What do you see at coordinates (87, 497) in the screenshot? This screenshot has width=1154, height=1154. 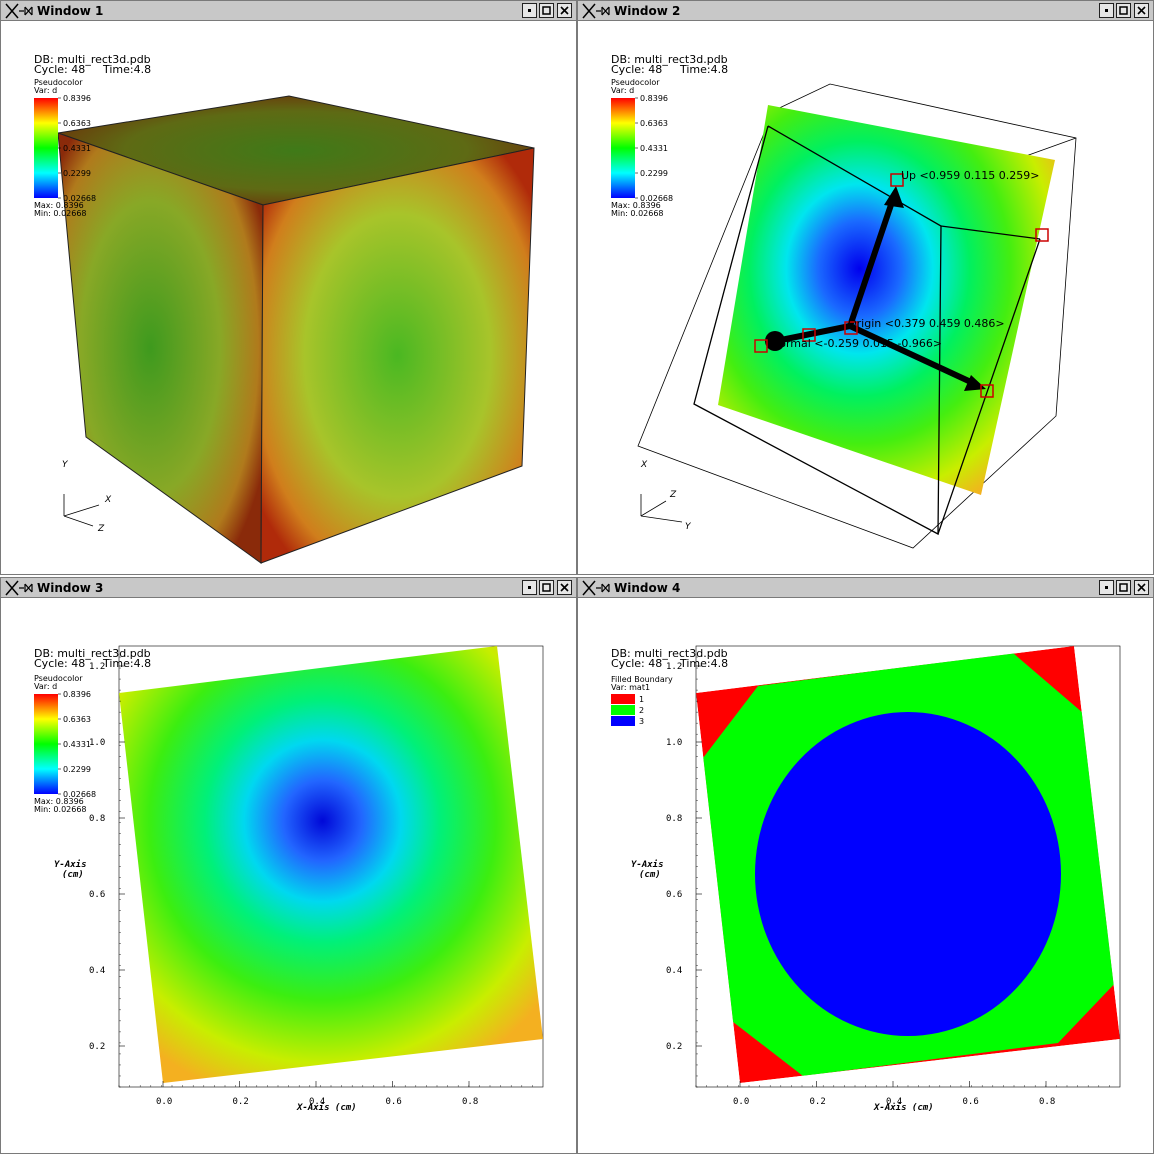 I see `axis-triad-1: Y X Z` at bounding box center [87, 497].